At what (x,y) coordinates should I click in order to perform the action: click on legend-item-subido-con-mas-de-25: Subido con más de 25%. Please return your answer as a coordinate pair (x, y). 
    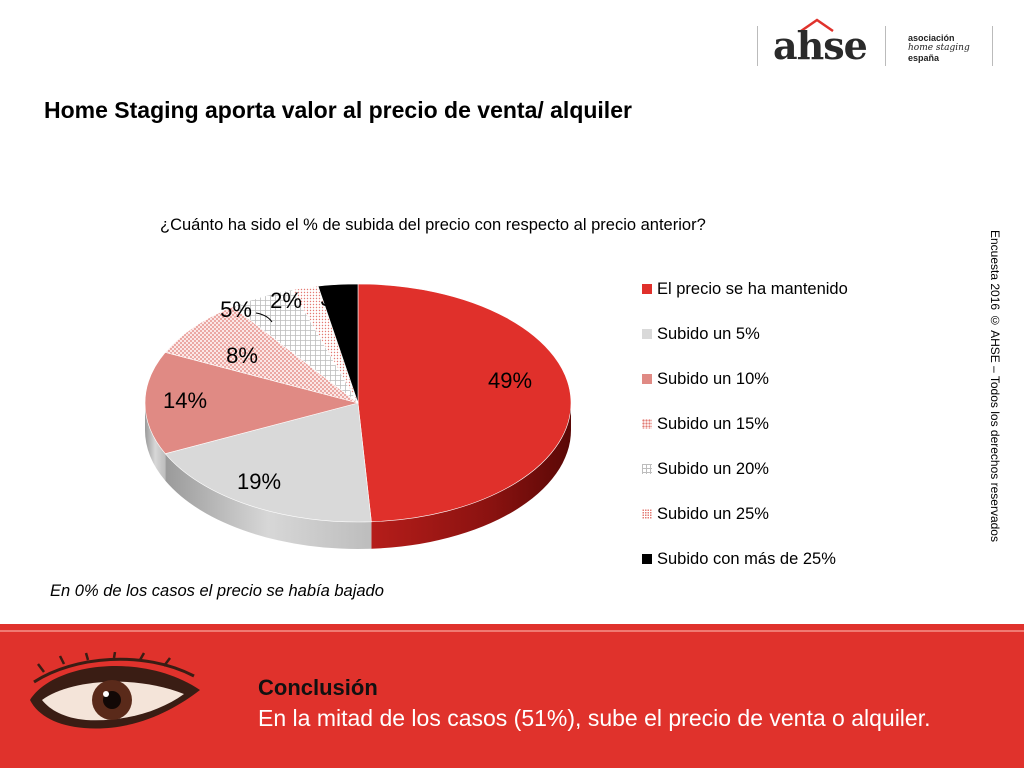
    Looking at the image, I should click on (739, 559).